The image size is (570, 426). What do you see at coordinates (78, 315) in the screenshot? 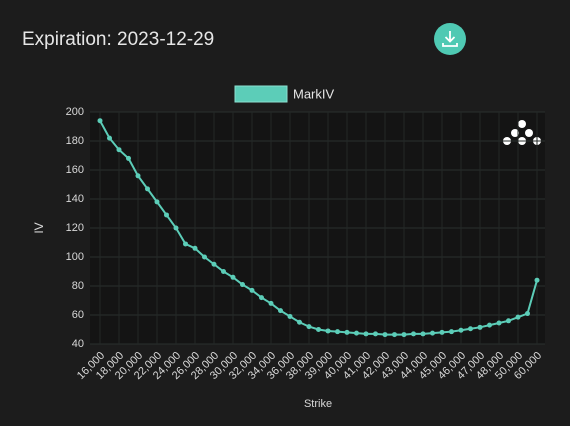
I see `y-tick-label: 60` at bounding box center [78, 315].